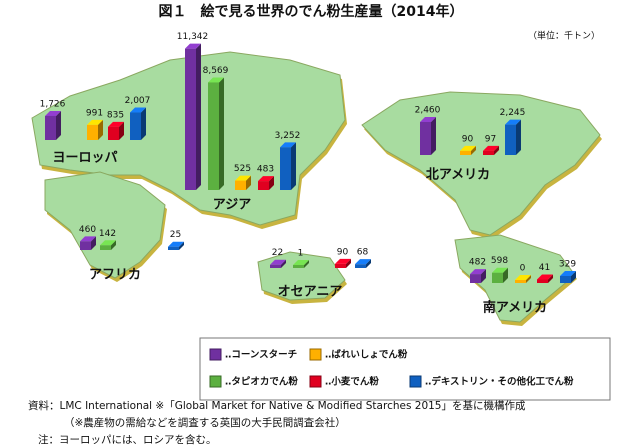 The image size is (623, 448). I want to click on note: （※農産物の需給などを調査する英国の大手民間調査会社）, so click(205, 422).